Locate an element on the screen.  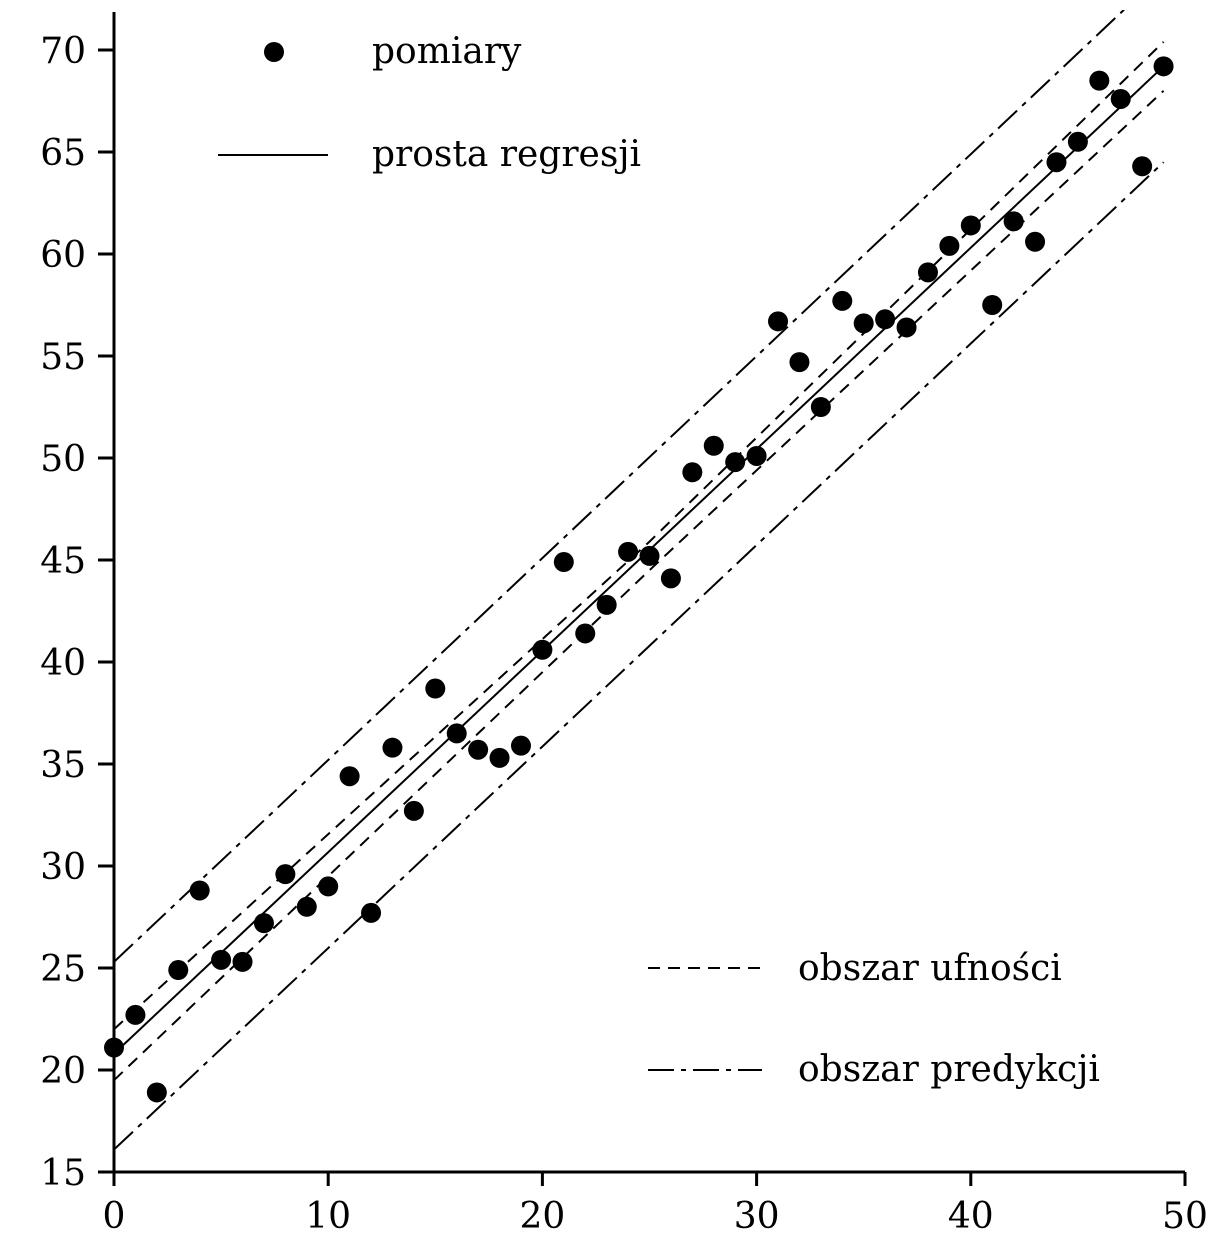
y-tick-label: 30 is located at coordinates (63, 867).